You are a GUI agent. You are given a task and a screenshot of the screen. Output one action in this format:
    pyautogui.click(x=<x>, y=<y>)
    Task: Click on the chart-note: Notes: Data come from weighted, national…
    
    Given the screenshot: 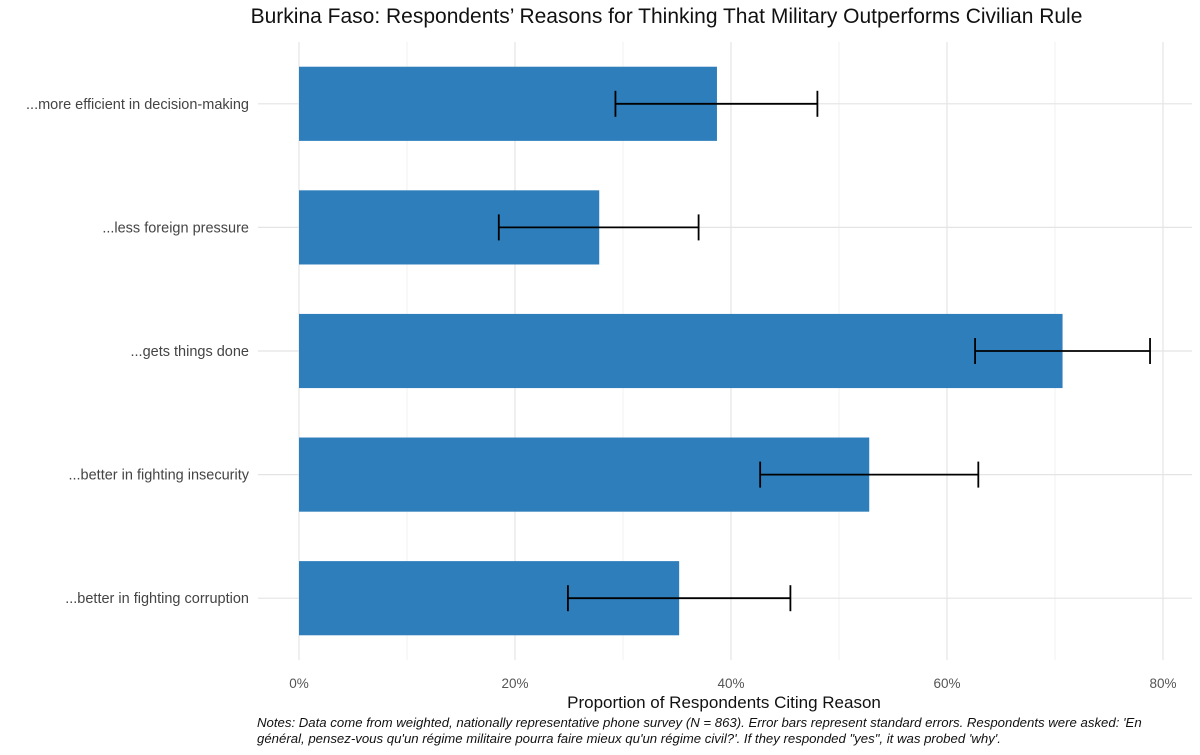 What is the action you would take?
    pyautogui.click(x=699, y=730)
    